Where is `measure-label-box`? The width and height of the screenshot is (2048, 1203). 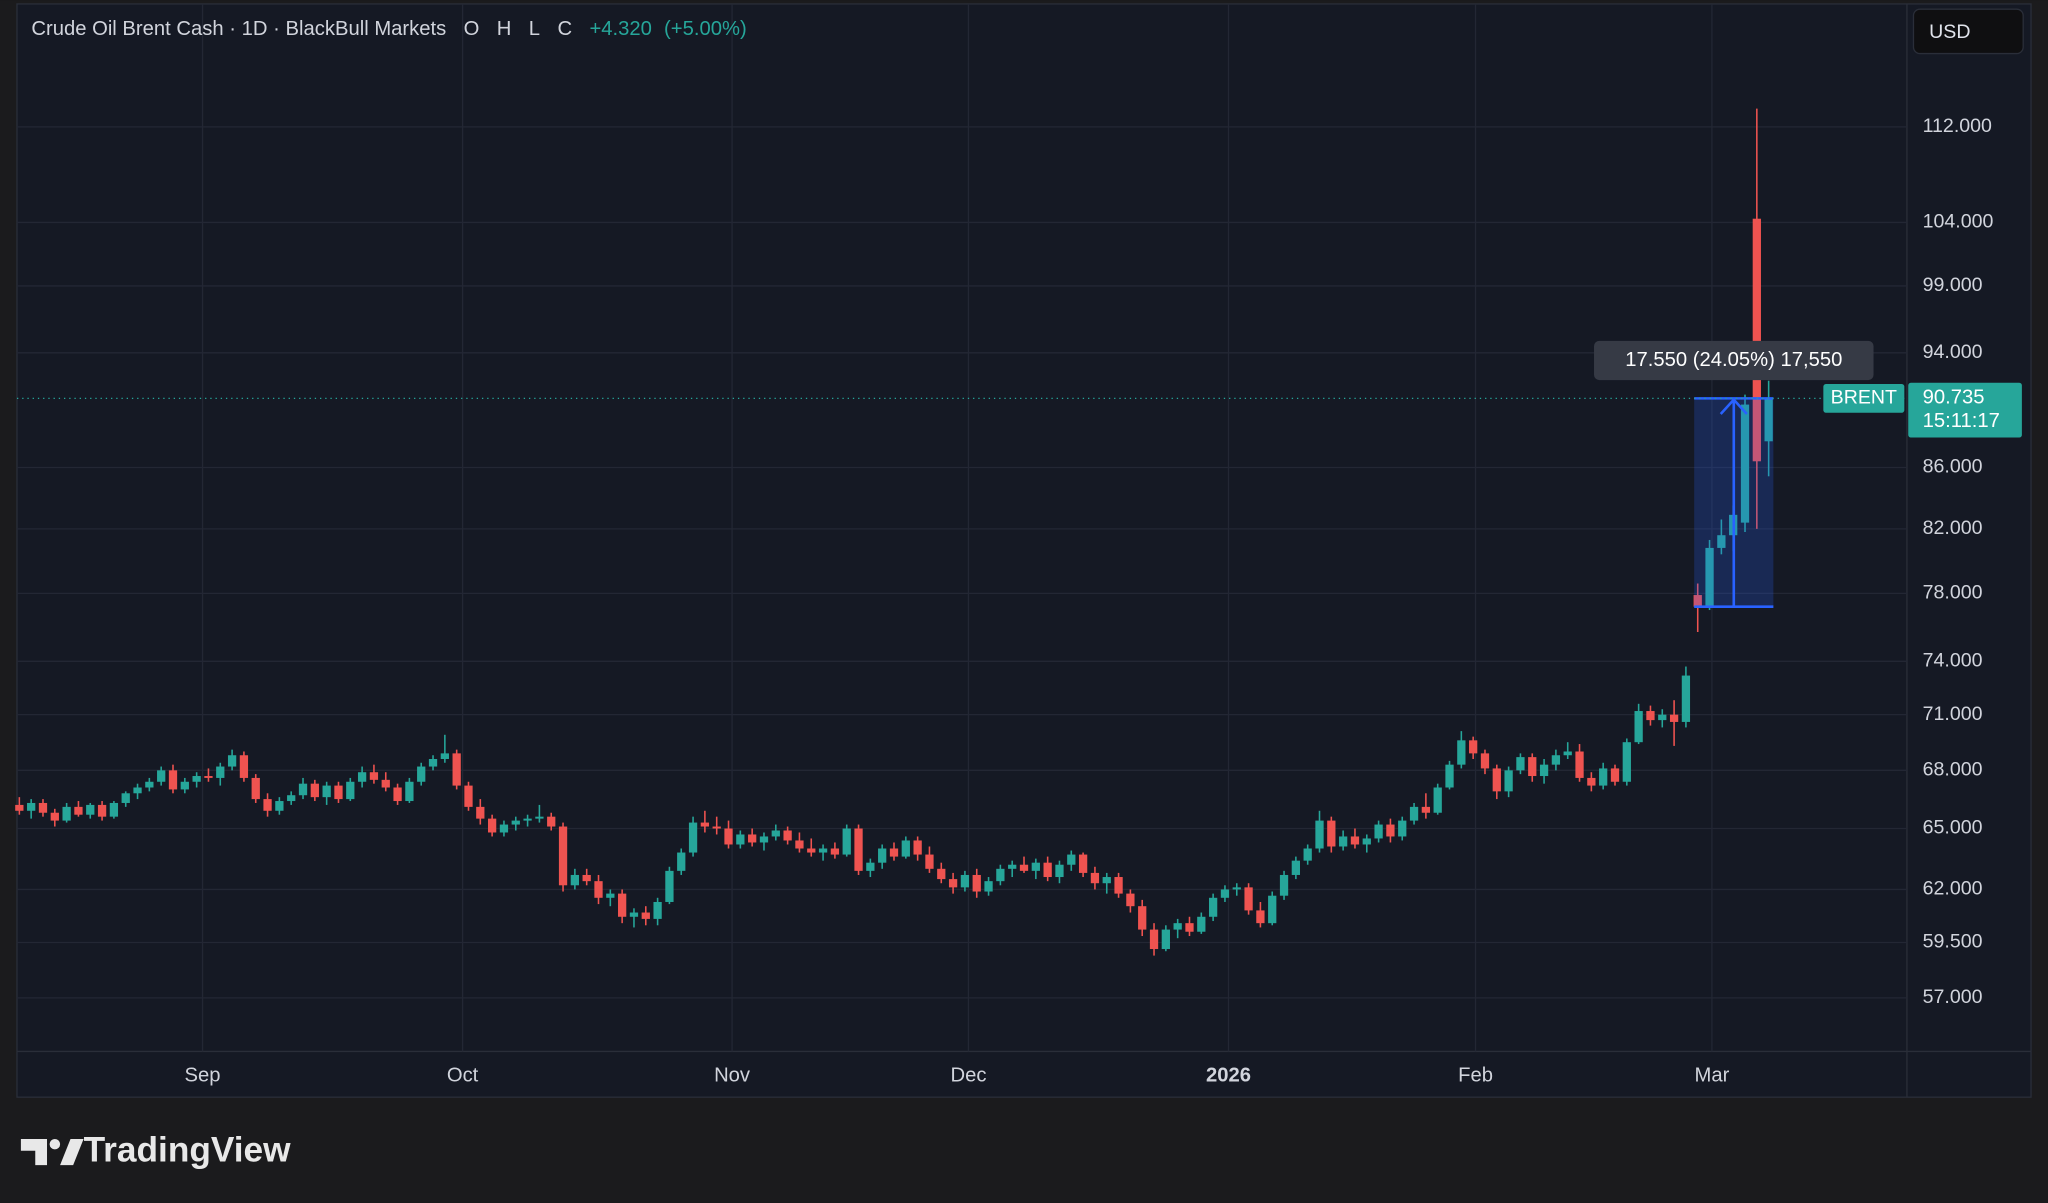
measure-label-box is located at coordinates (1734, 360).